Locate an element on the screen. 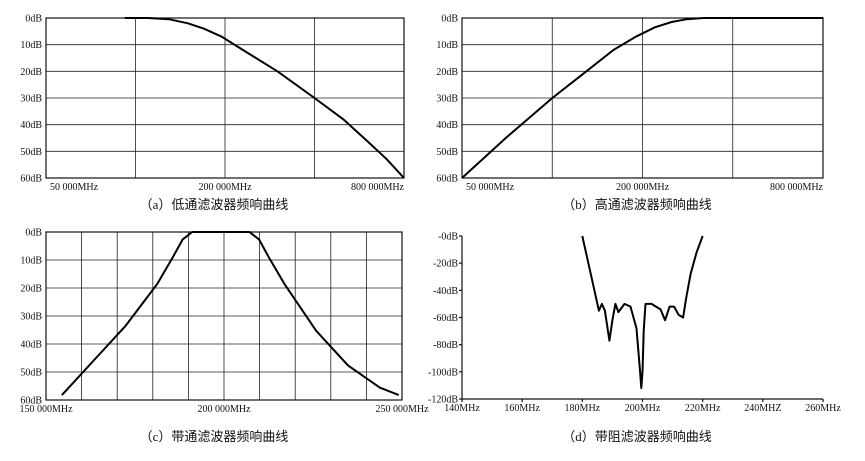  bandstop-response-curve is located at coordinates (642, 312).